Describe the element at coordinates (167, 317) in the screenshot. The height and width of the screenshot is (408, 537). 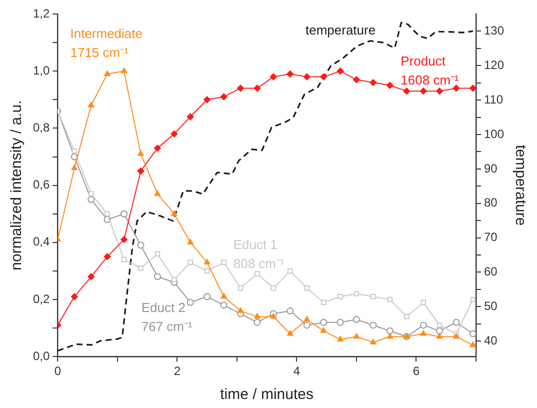
I see `series-label: Educt 2 767 cm⁻¹` at that location.